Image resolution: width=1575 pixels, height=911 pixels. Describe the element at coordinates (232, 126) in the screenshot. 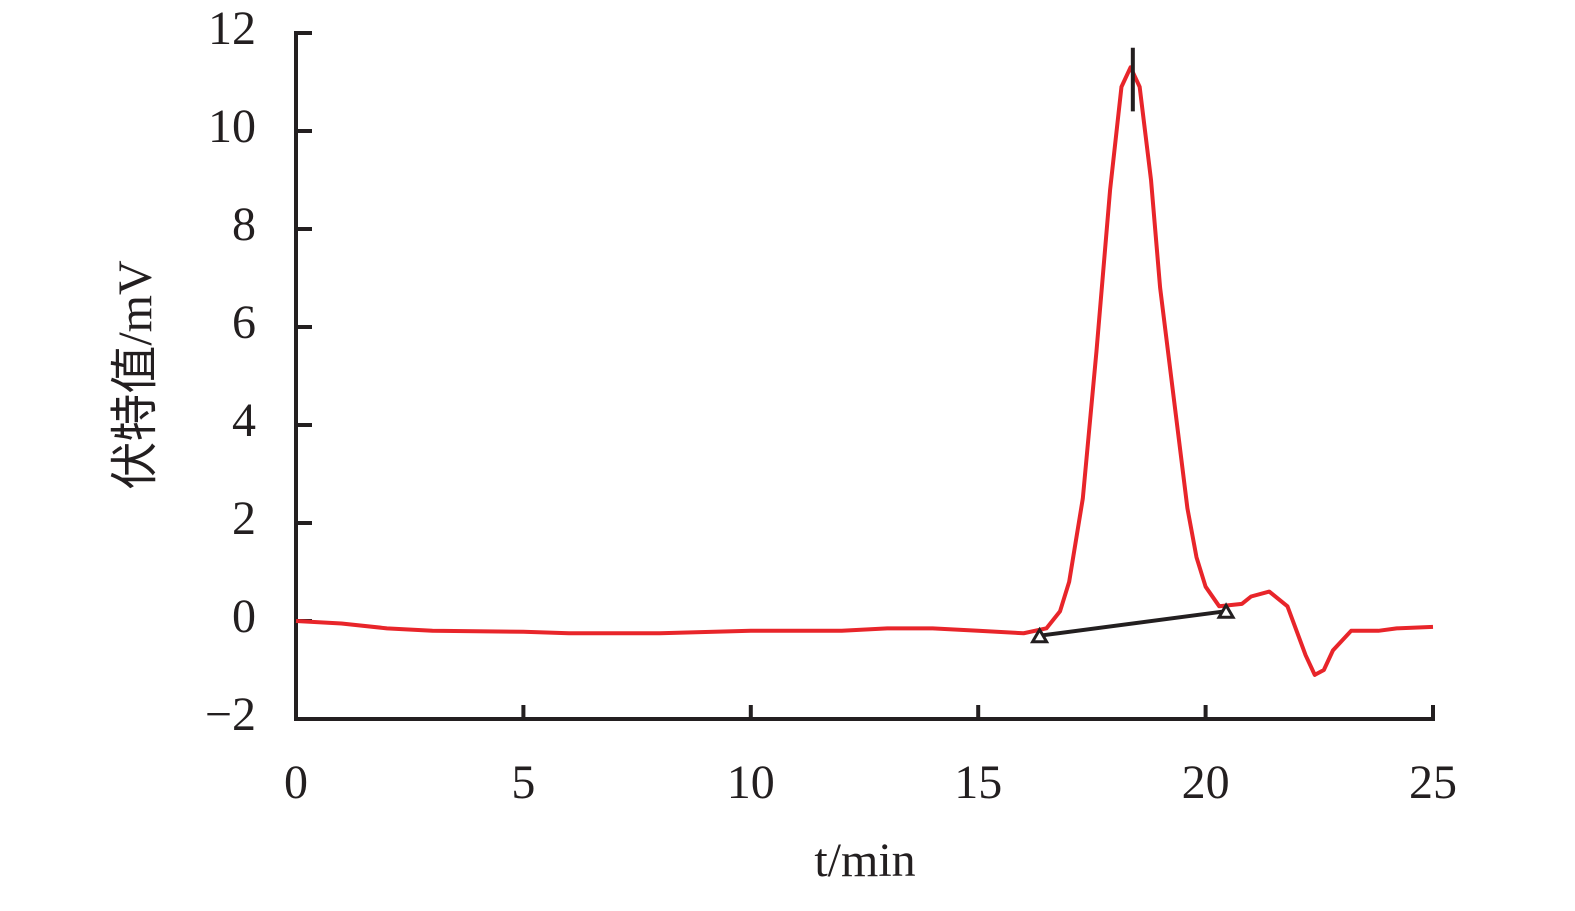

I see `y-tick-label: 10` at that location.